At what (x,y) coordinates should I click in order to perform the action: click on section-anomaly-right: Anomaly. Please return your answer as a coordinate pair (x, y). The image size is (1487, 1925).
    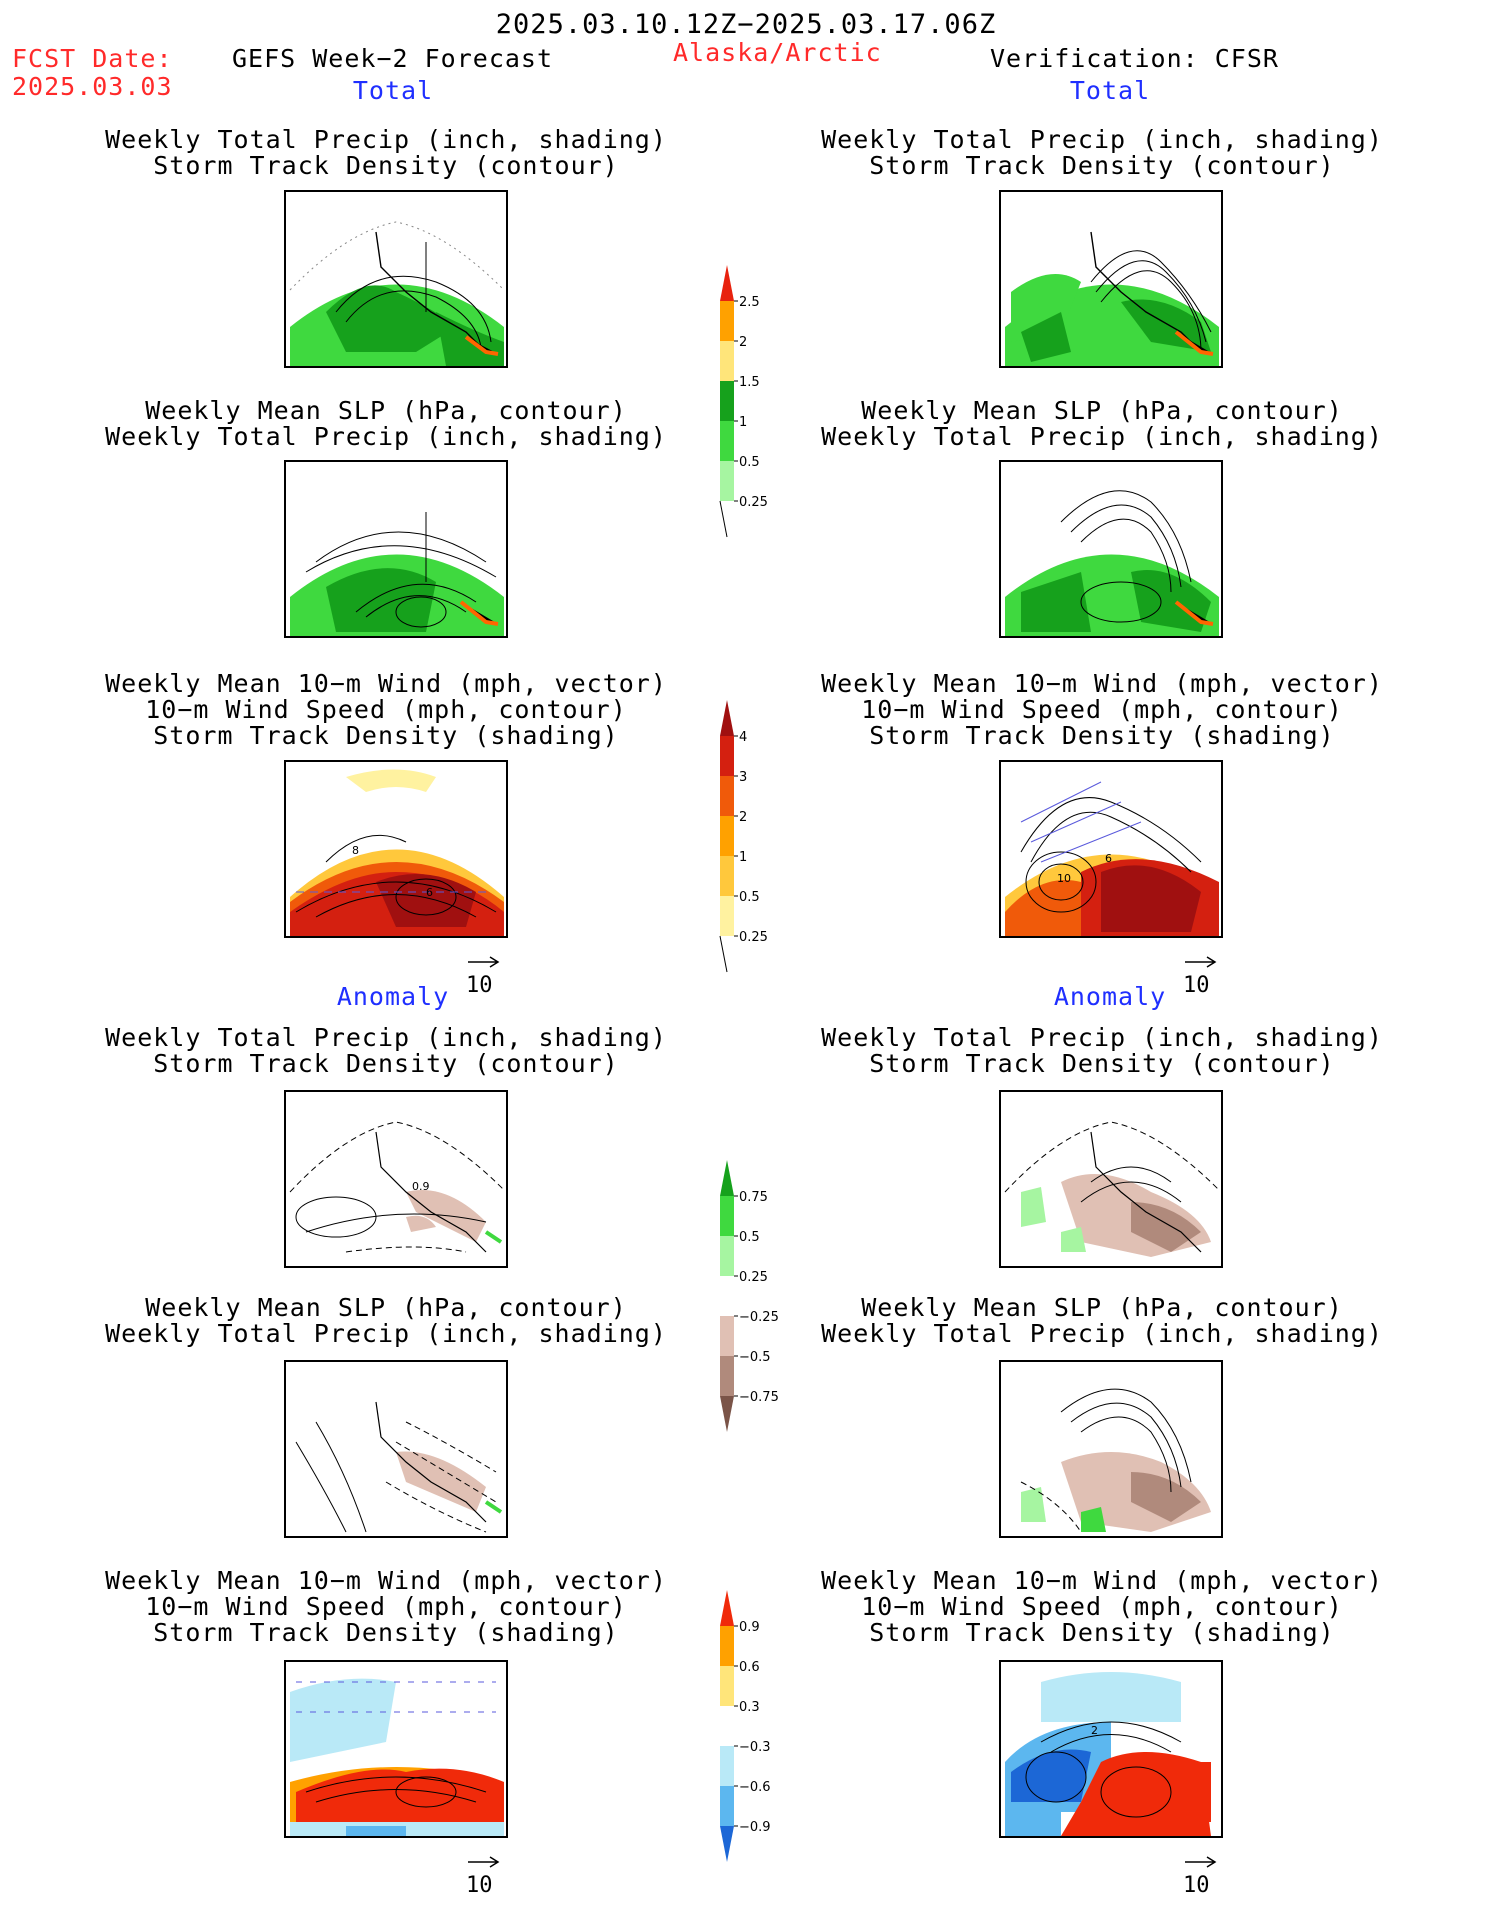
    Looking at the image, I should click on (1110, 996).